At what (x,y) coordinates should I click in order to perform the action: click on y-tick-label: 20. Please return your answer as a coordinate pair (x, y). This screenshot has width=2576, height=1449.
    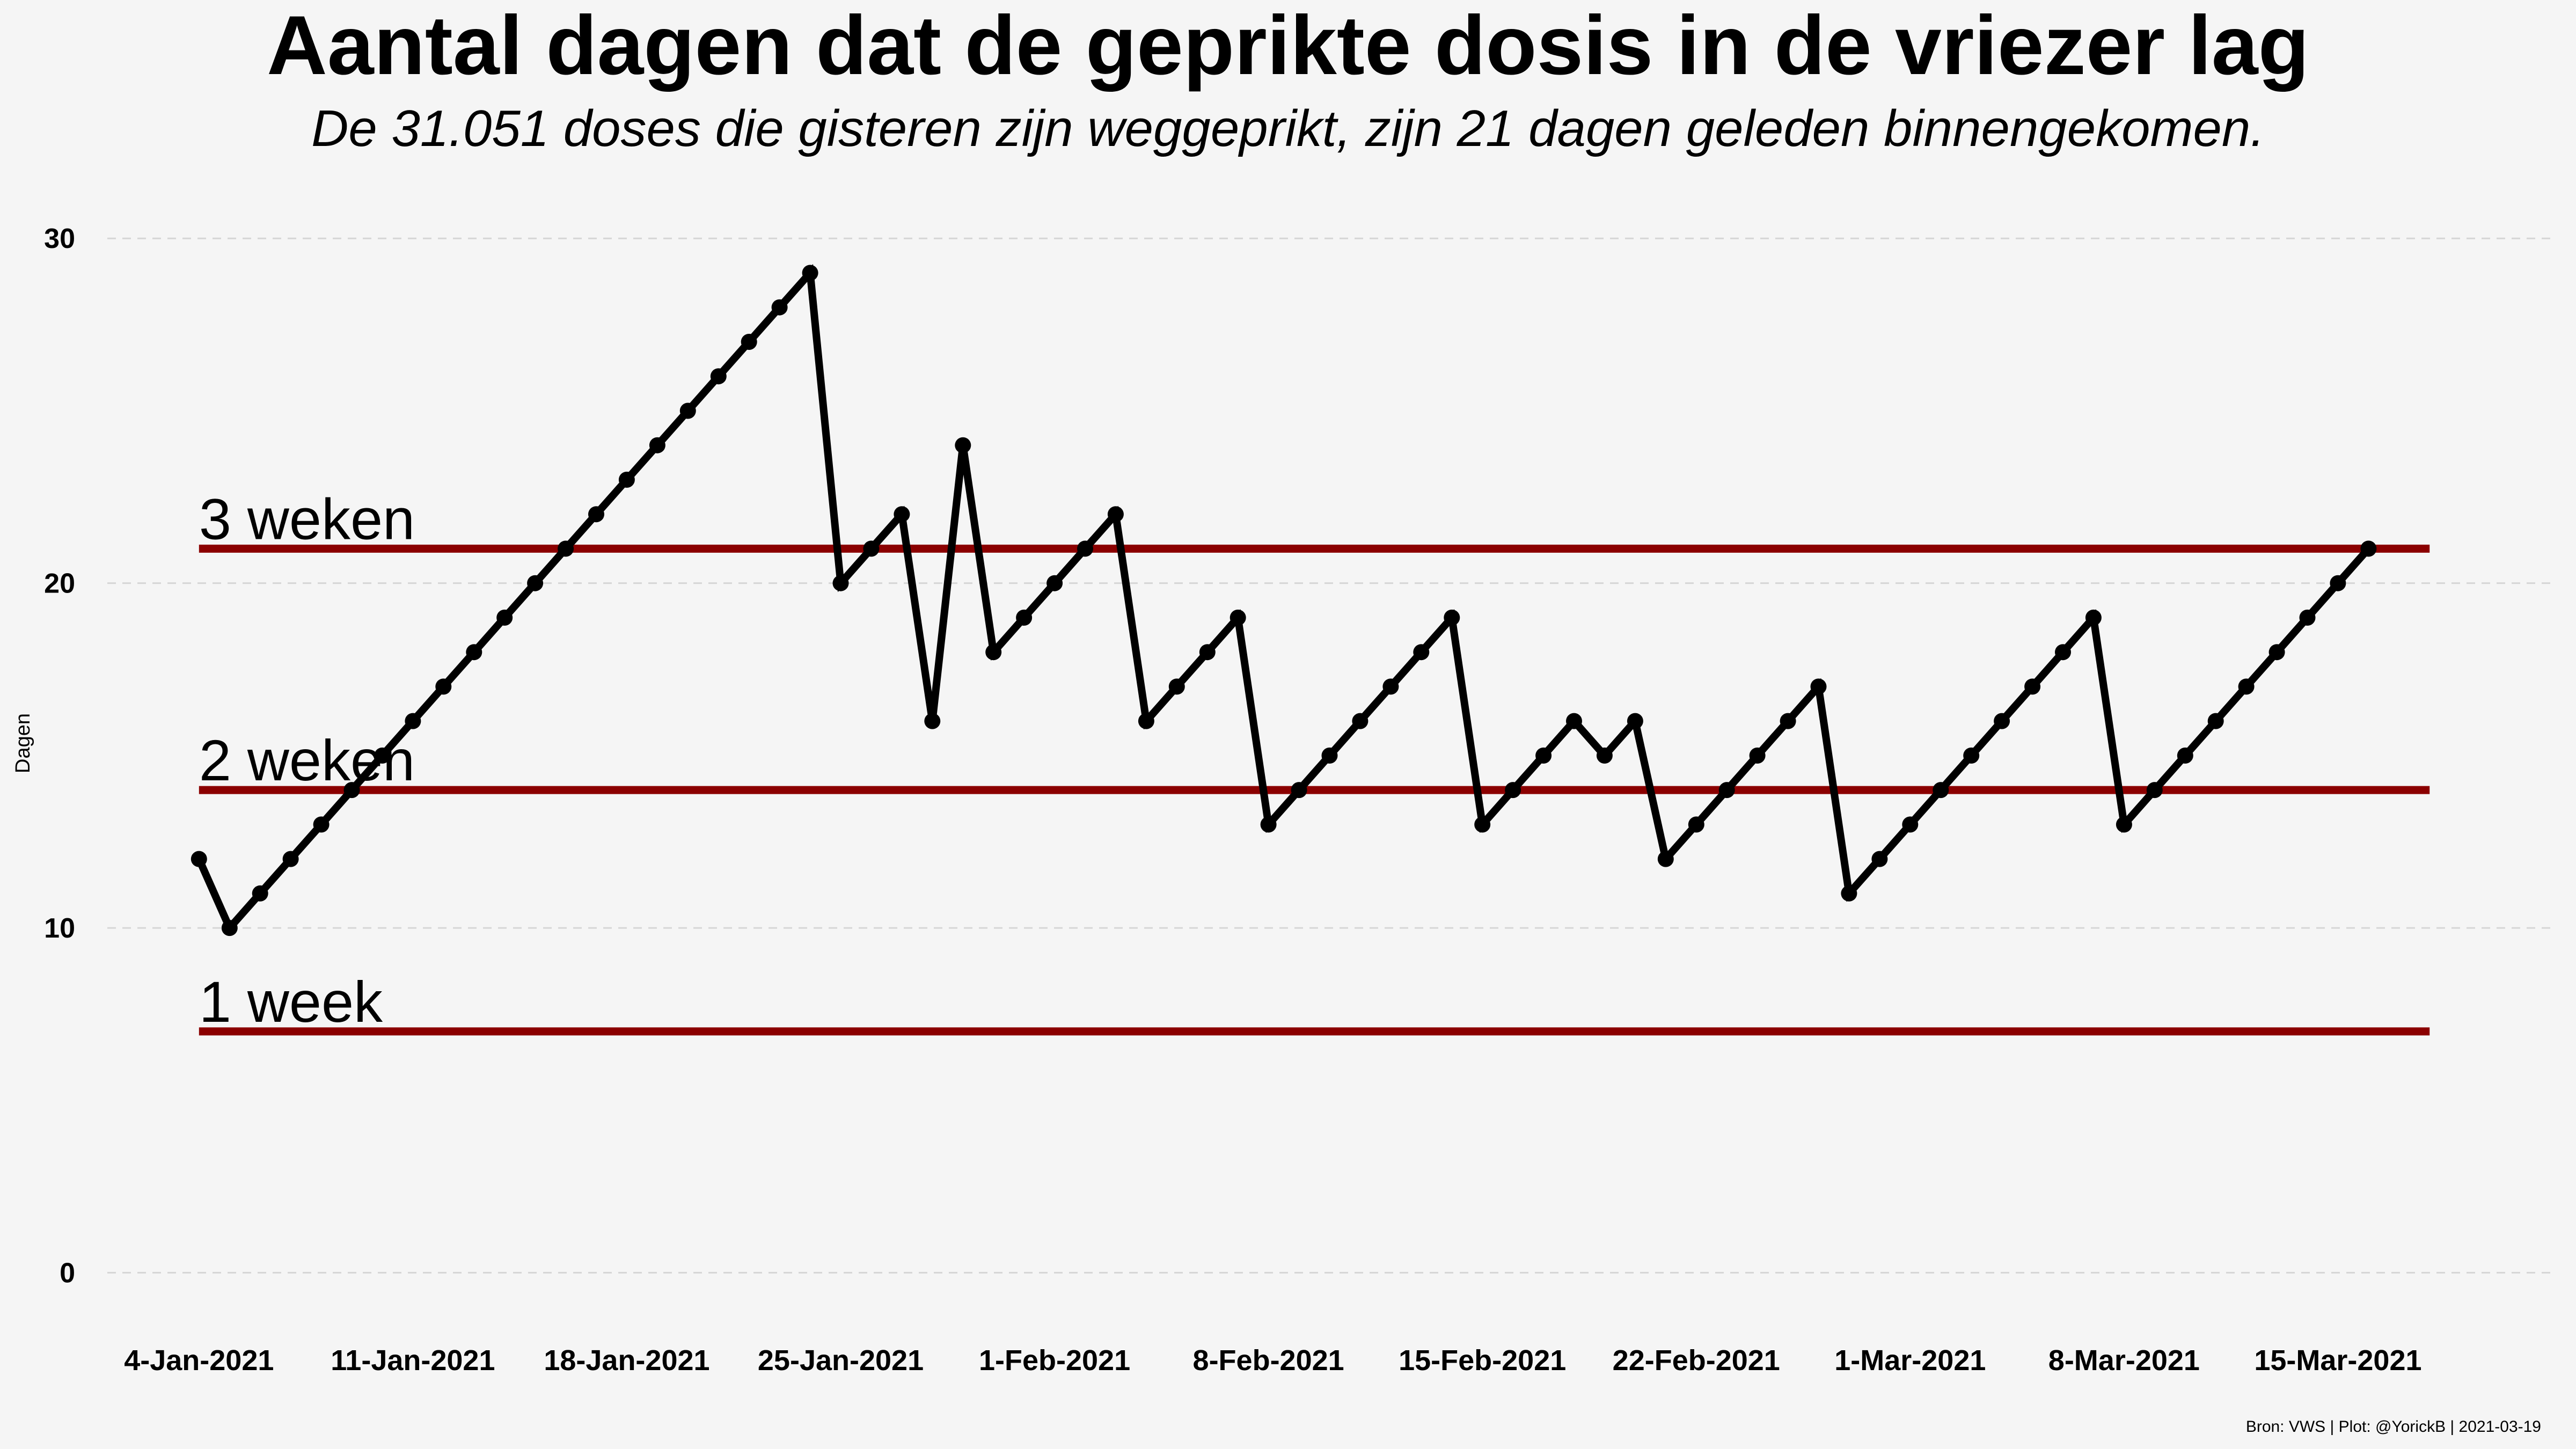
    Looking at the image, I should click on (59, 583).